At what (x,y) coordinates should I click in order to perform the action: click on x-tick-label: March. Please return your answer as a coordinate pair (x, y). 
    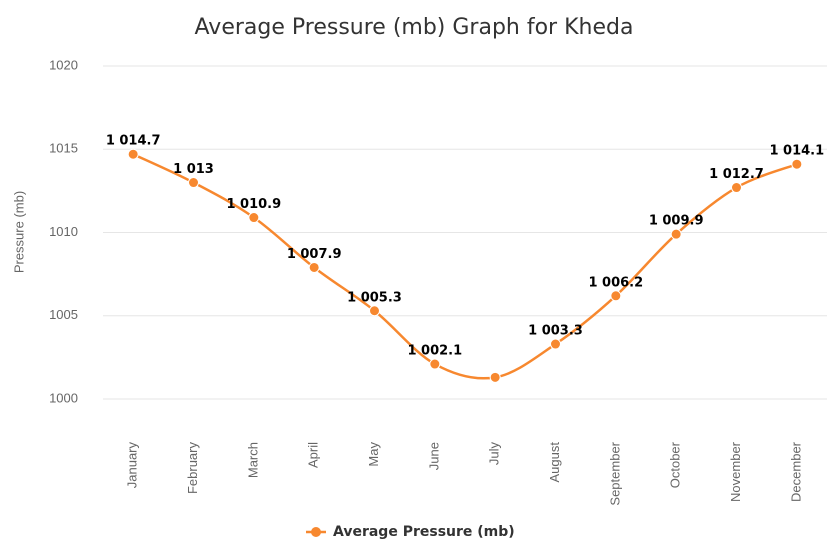
    Looking at the image, I should click on (252, 460).